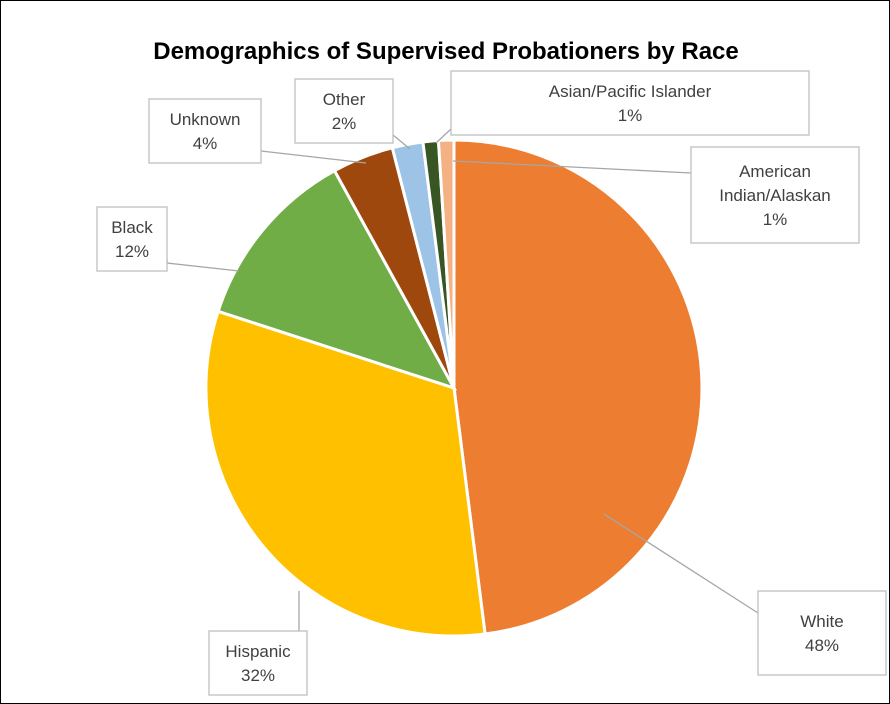  What do you see at coordinates (258, 651) in the screenshot?
I see `data-label-category: Hispanic` at bounding box center [258, 651].